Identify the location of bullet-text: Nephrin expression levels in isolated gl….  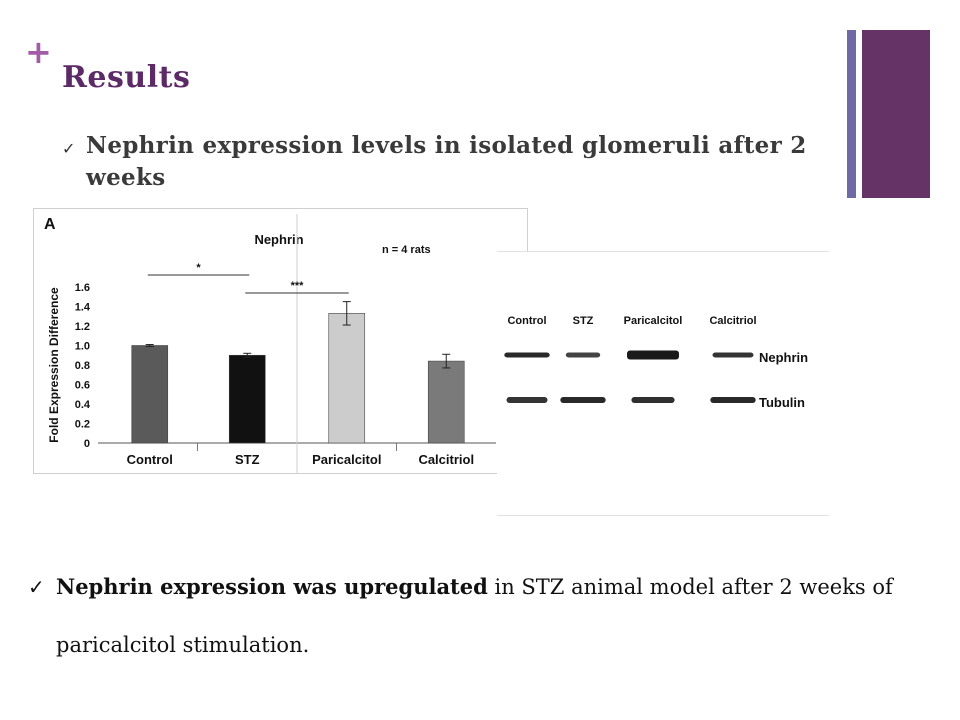
(446, 161).